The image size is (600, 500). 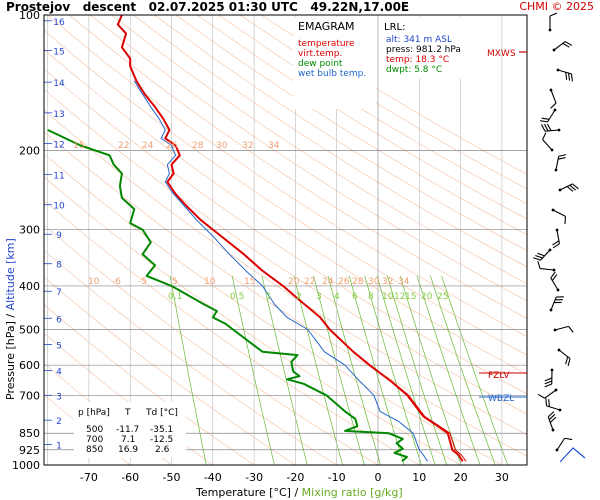 What do you see at coordinates (501, 54) in the screenshot?
I see `mxws-label: MXWS` at bounding box center [501, 54].